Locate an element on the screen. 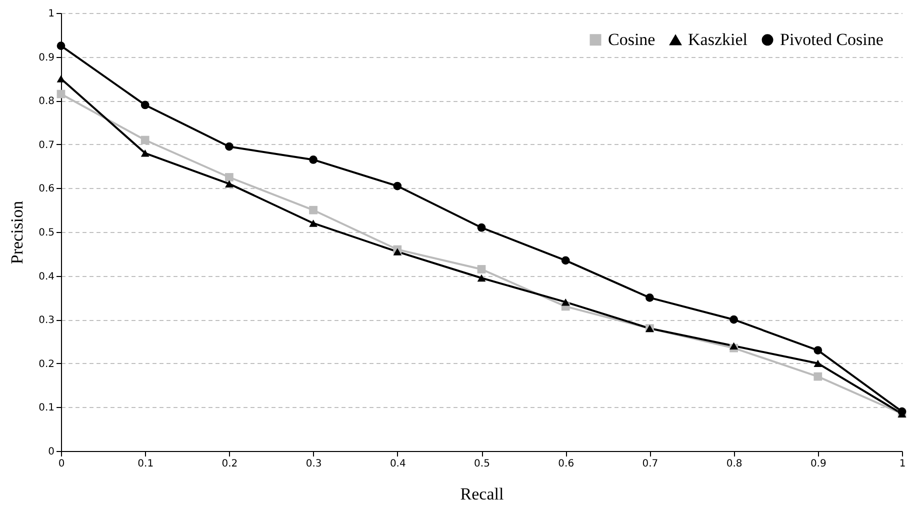 The height and width of the screenshot is (512, 917). y-tick-label: 0.4 is located at coordinates (46, 276).